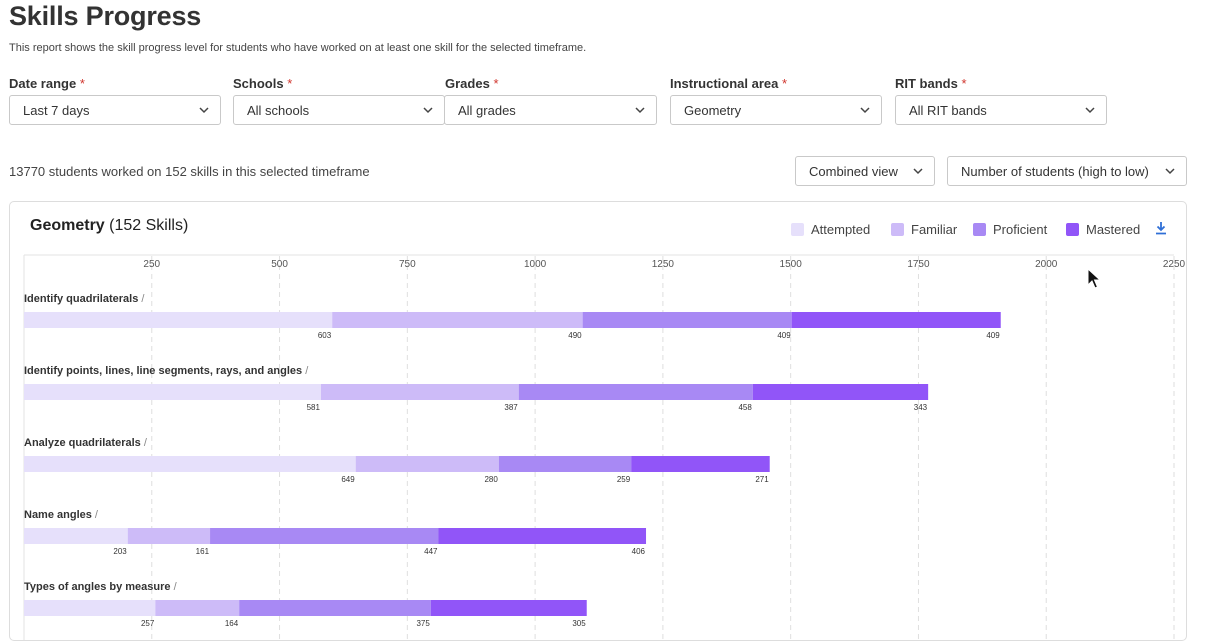  Describe the element at coordinates (47, 83) in the screenshot. I see `date-range-label: Date range *` at that location.